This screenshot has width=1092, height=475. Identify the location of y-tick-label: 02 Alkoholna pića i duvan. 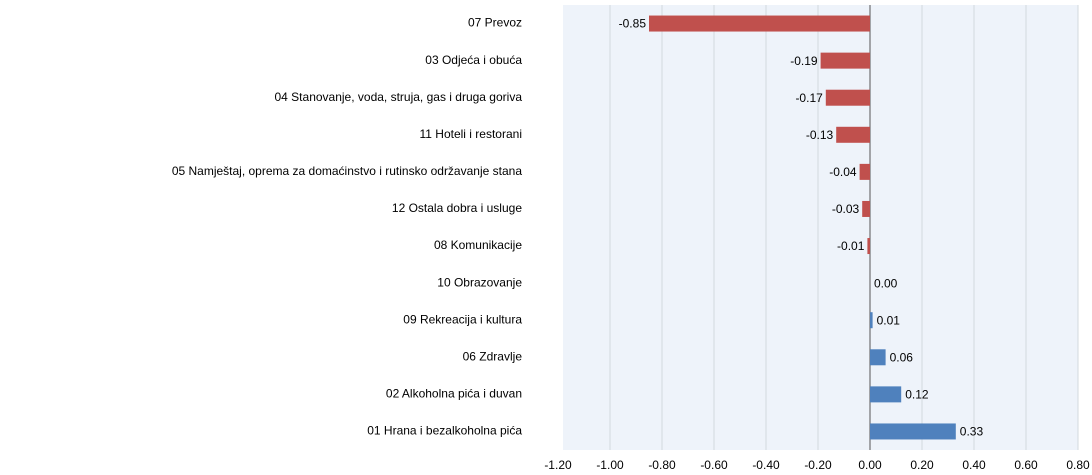
(454, 394).